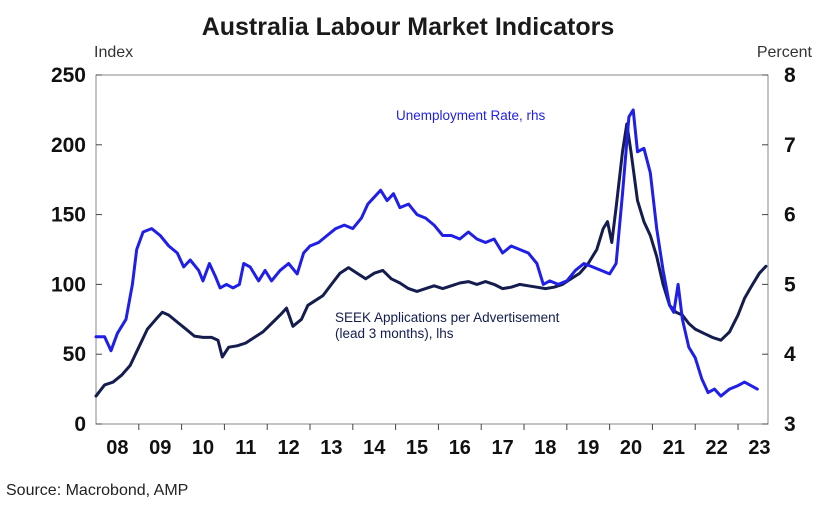  Describe the element at coordinates (460, 448) in the screenshot. I see `x-tick-label: 16` at that location.